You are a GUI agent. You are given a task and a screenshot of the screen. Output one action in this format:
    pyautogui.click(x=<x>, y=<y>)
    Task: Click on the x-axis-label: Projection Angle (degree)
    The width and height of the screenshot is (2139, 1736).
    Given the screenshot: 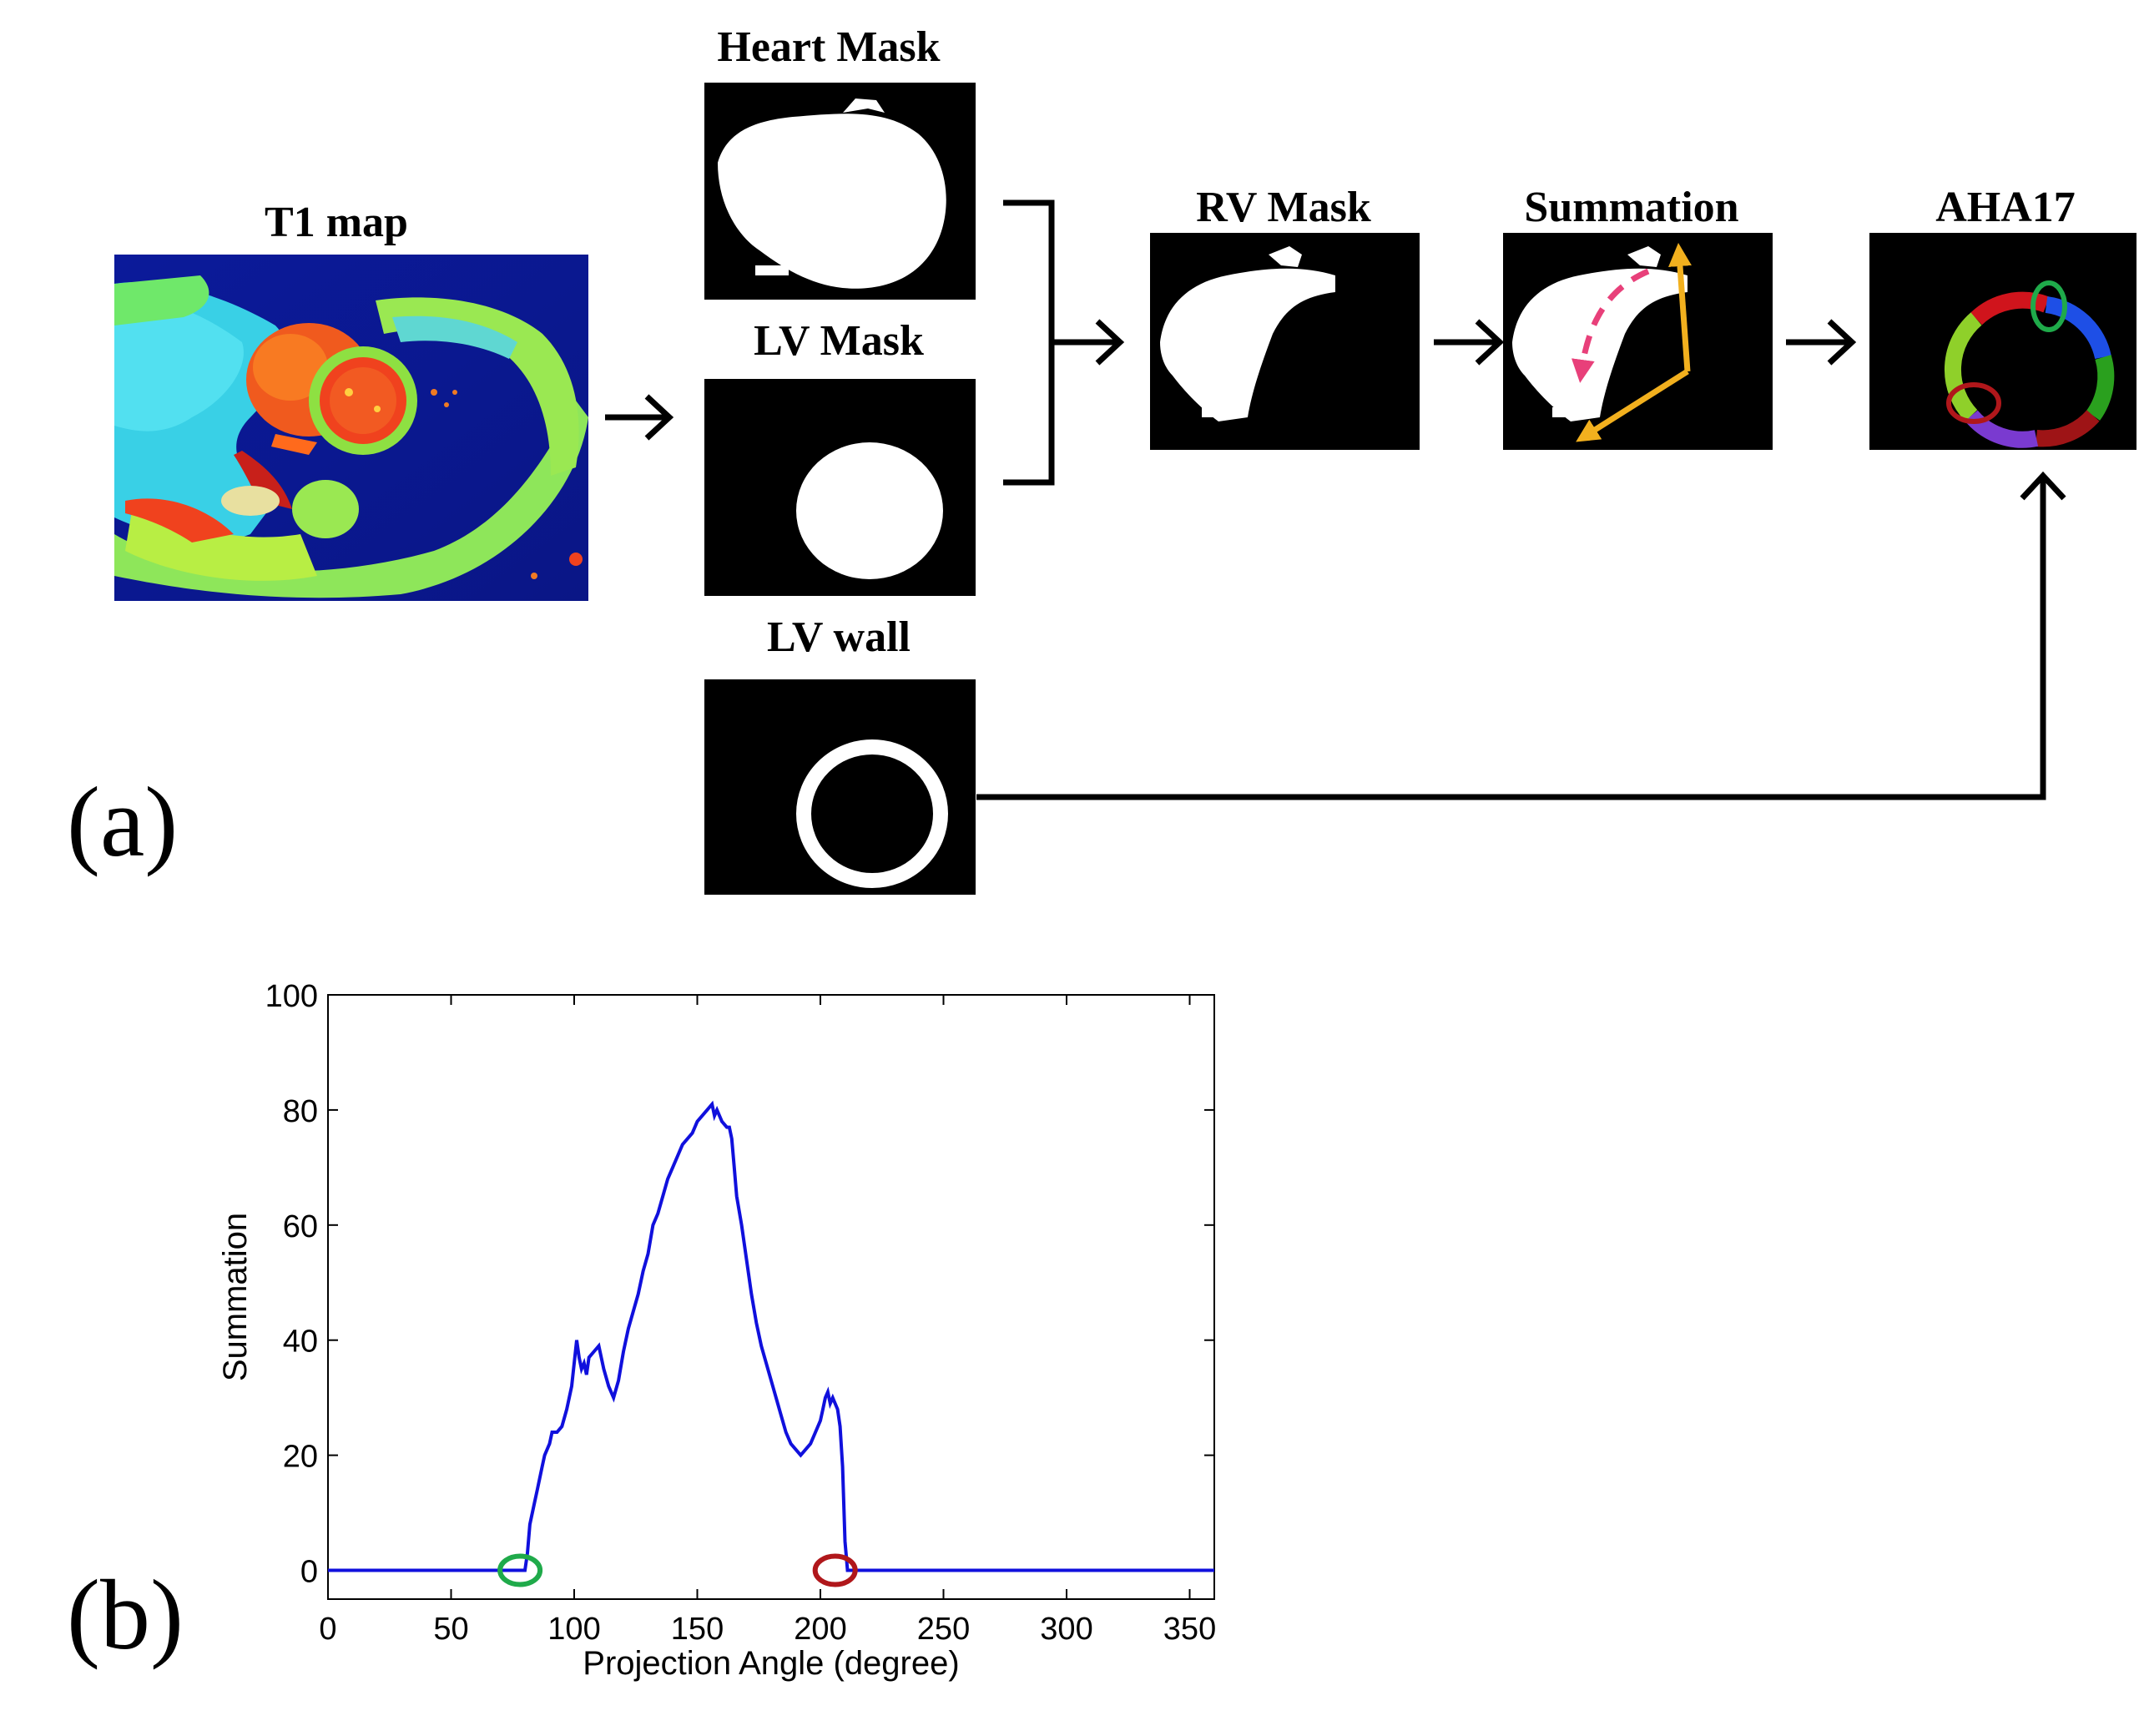 What is the action you would take?
    pyautogui.click(x=771, y=1663)
    